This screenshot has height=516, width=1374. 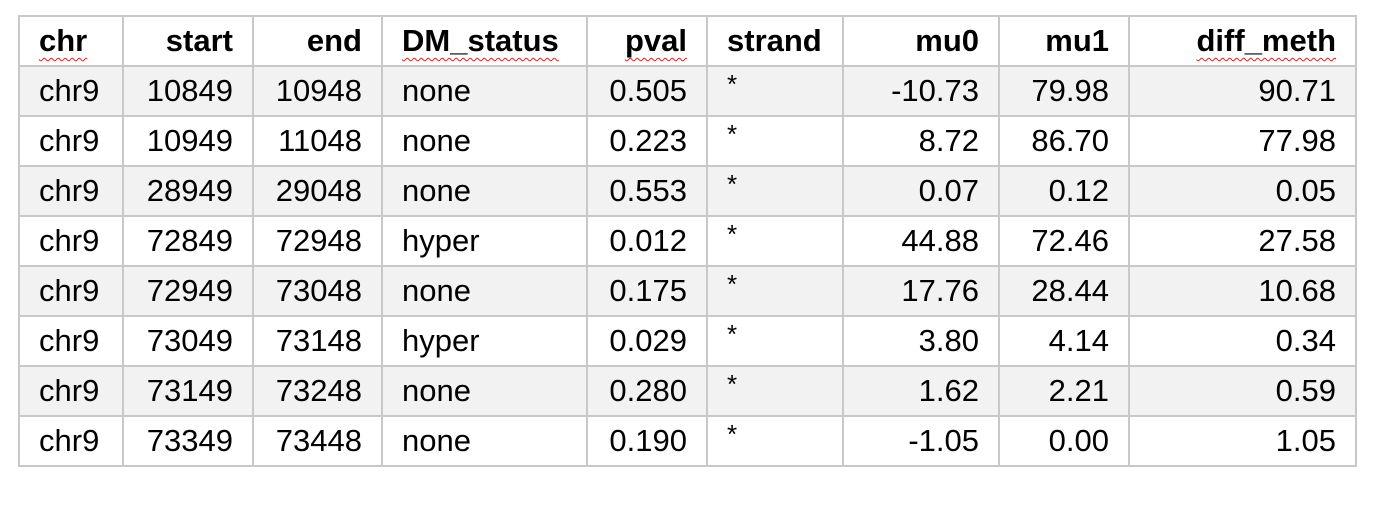 What do you see at coordinates (188, 341) in the screenshot?
I see `cell-start: 73049` at bounding box center [188, 341].